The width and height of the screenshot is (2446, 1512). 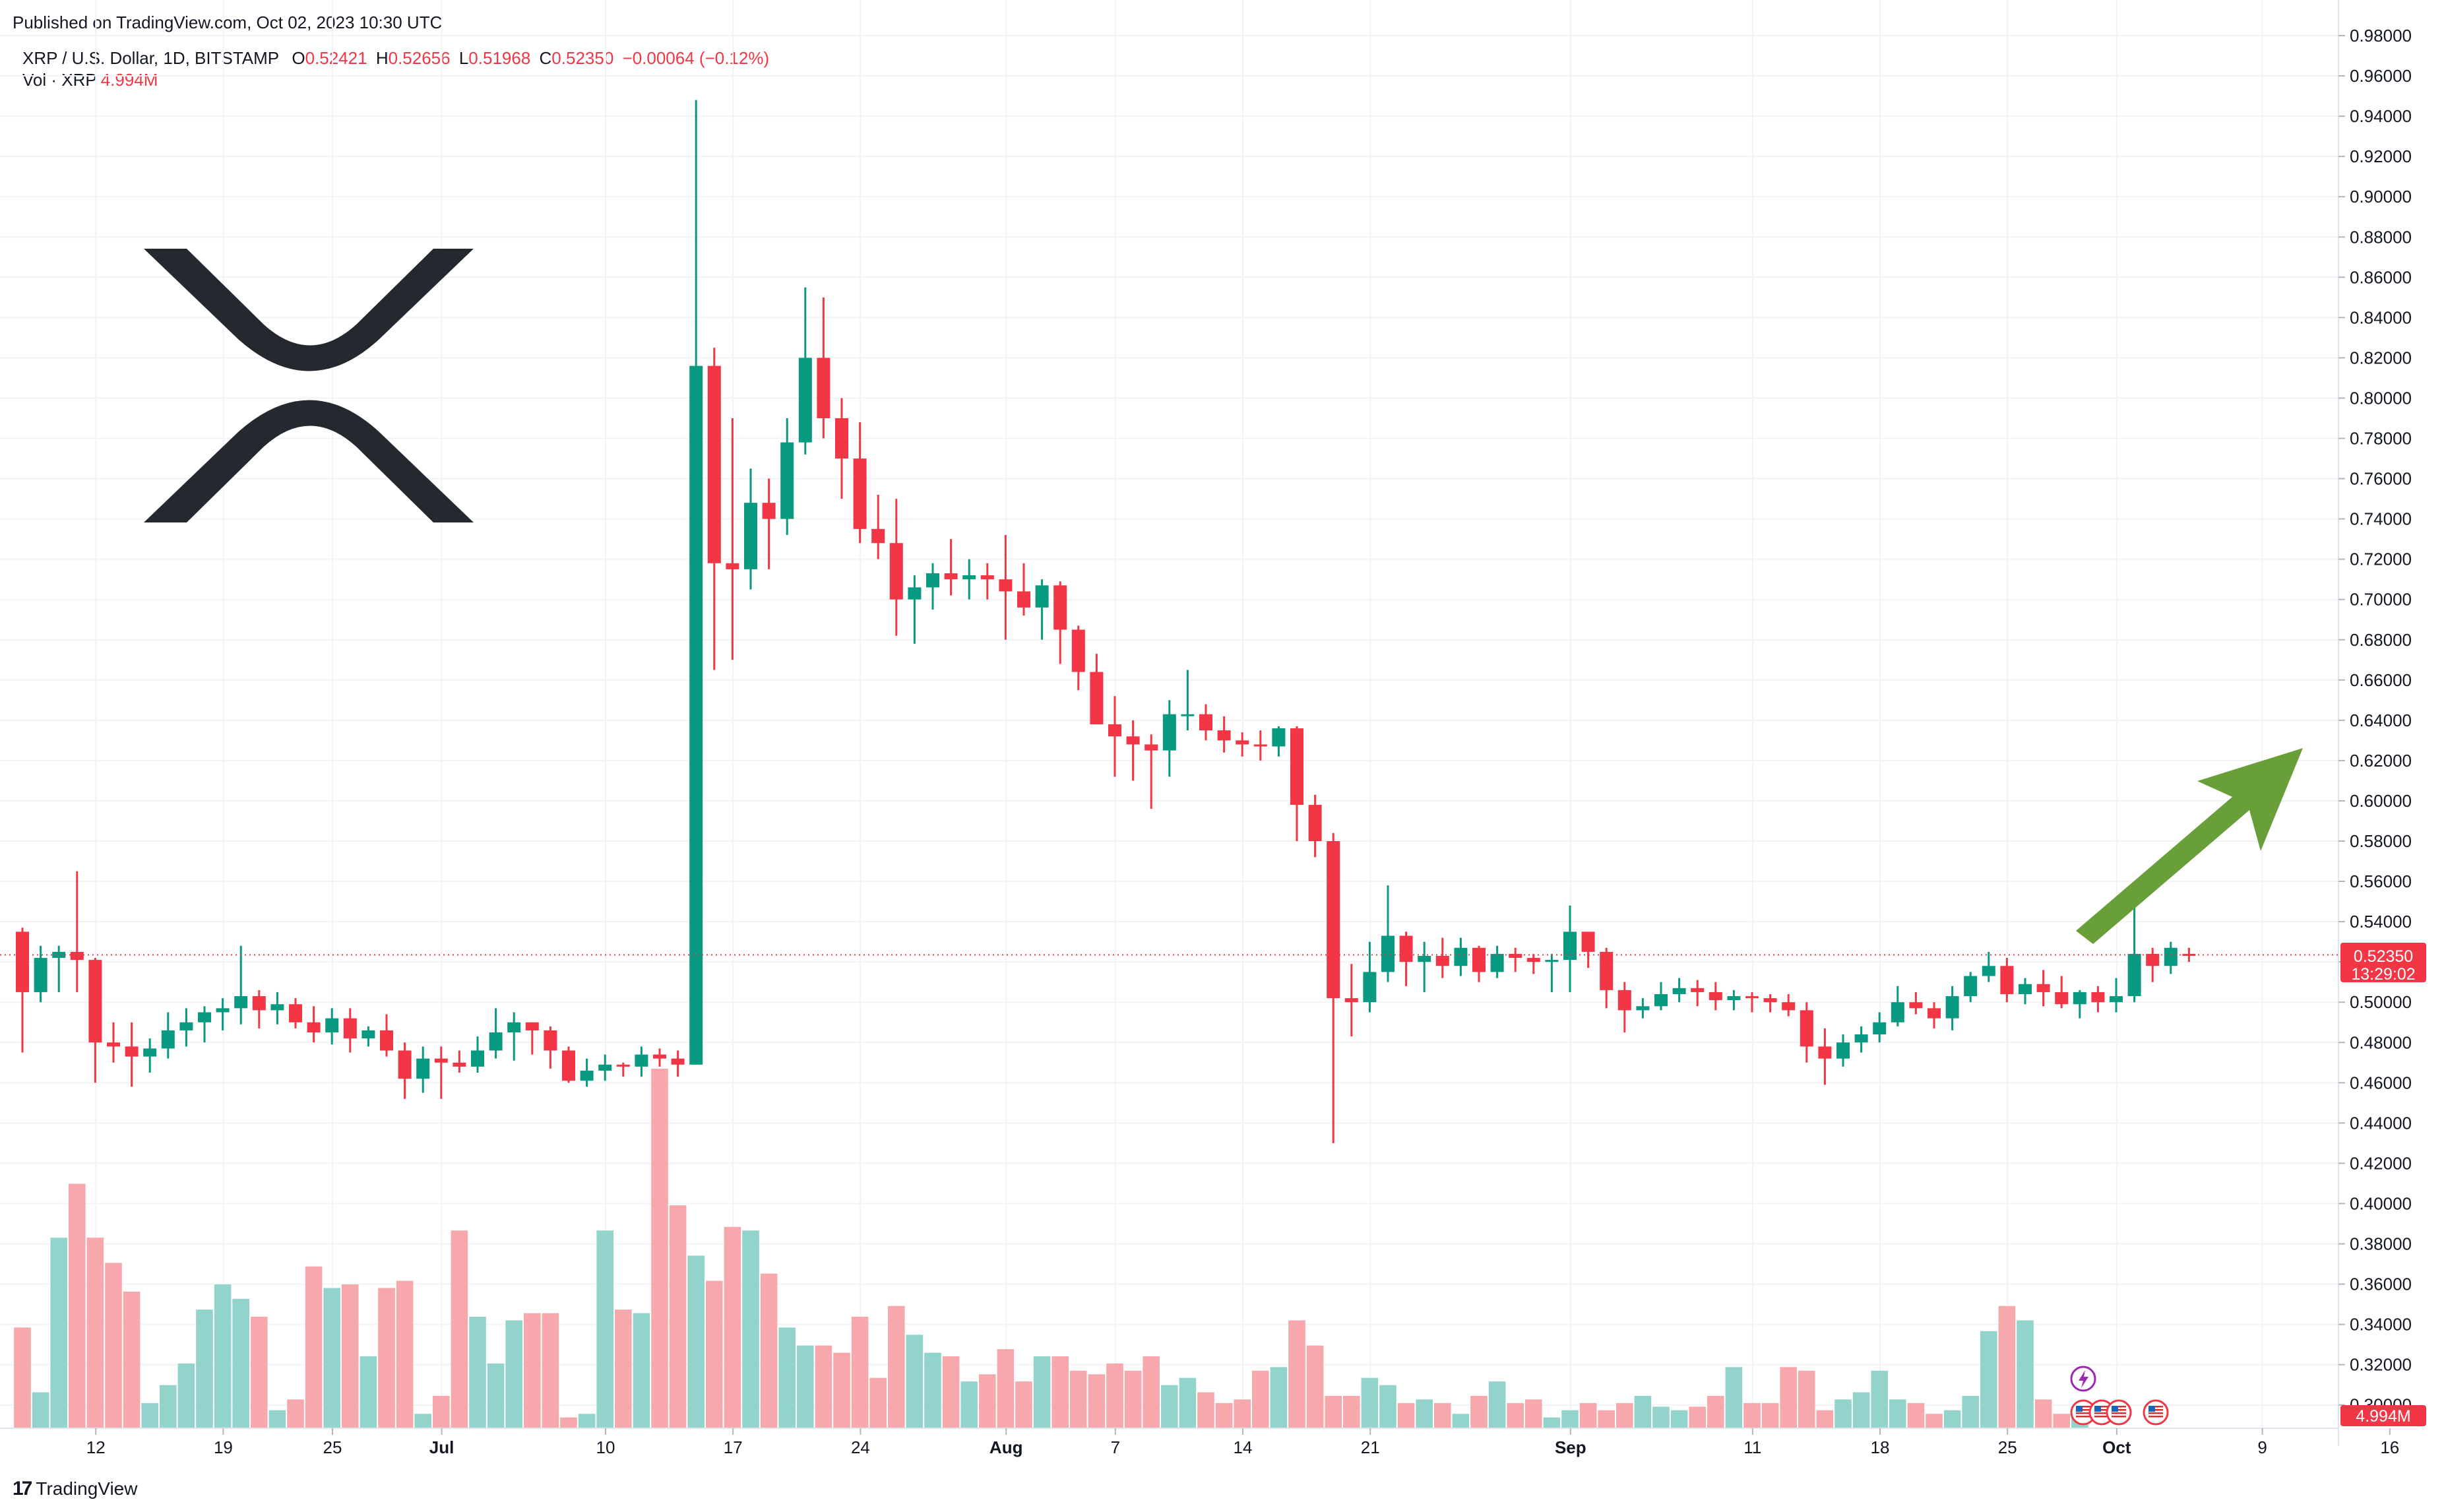 What do you see at coordinates (75, 1489) in the screenshot?
I see `tradingview-footer: 17 TradingView` at bounding box center [75, 1489].